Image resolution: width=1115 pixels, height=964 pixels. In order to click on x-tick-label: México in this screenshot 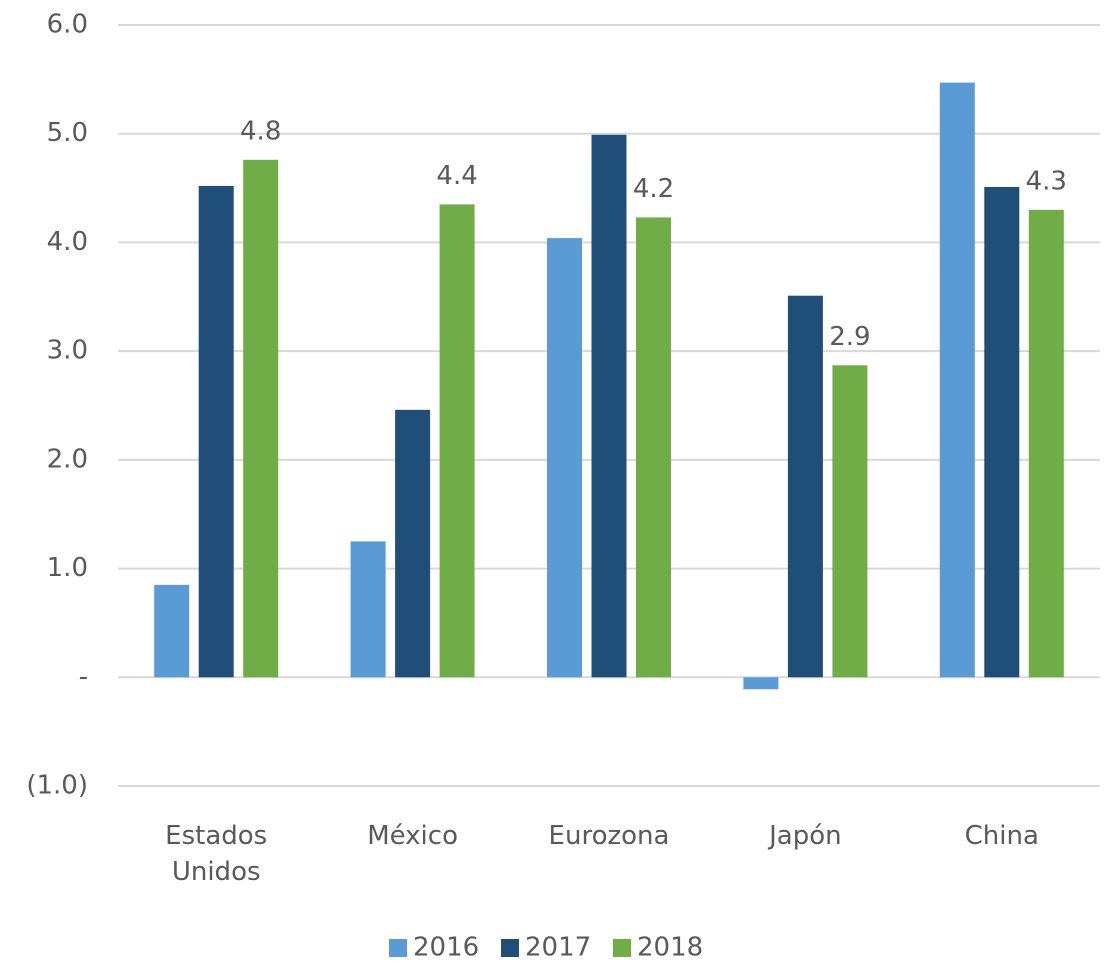, I will do `click(412, 836)`.